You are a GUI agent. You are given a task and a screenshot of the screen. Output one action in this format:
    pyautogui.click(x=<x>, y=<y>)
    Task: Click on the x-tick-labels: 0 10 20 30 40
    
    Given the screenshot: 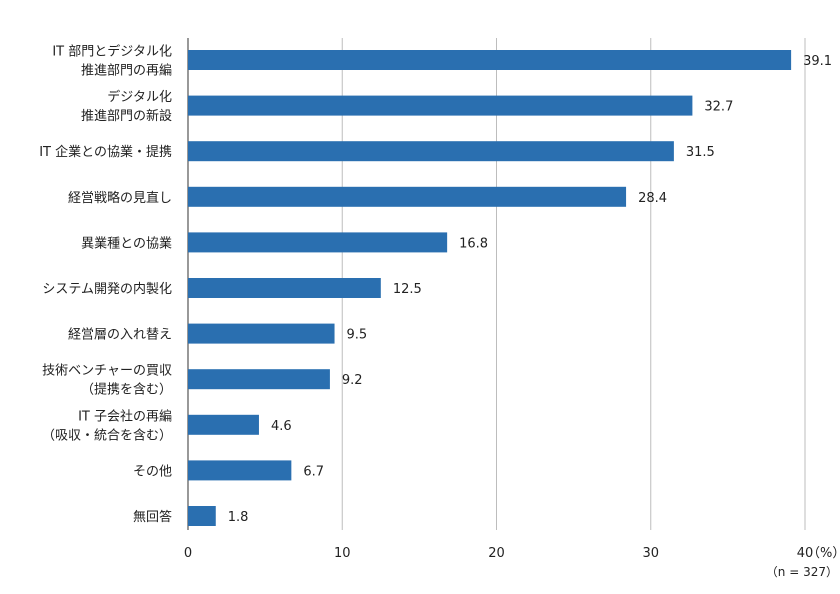 What is the action you would take?
    pyautogui.click(x=498, y=553)
    